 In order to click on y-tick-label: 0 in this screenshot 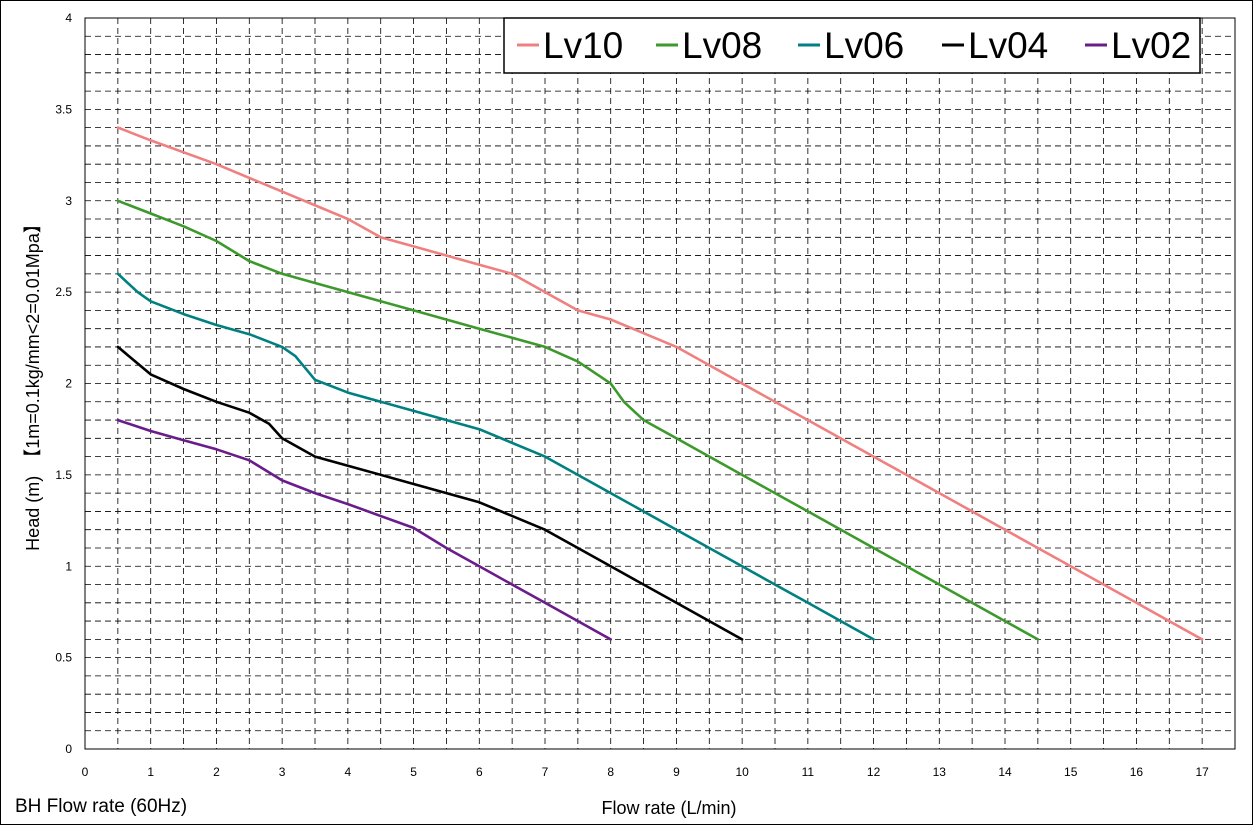, I will do `click(68, 749)`.